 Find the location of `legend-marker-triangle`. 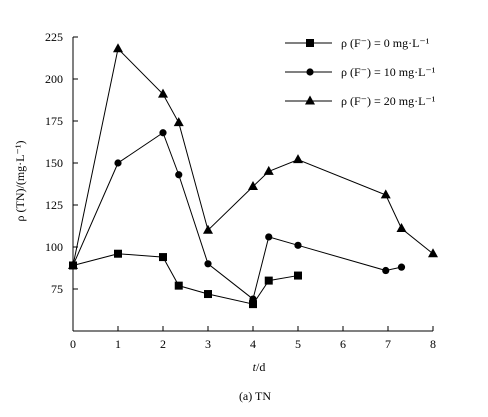

legend-marker-triangle is located at coordinates (310, 100).